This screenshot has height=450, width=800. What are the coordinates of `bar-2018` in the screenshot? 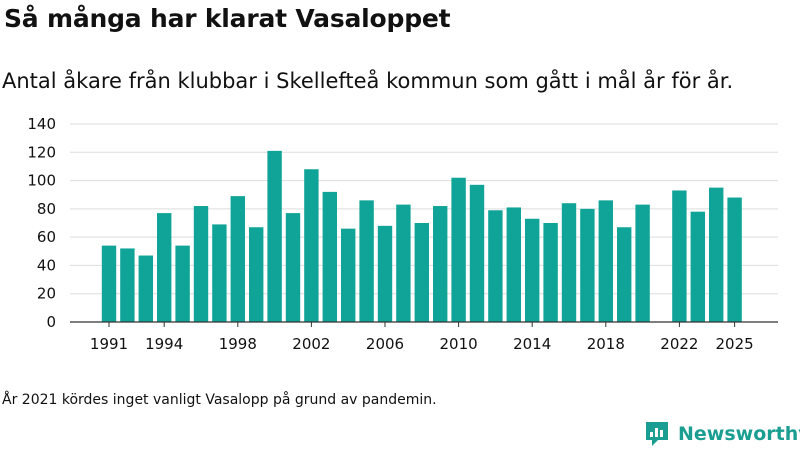 It's located at (605, 261).